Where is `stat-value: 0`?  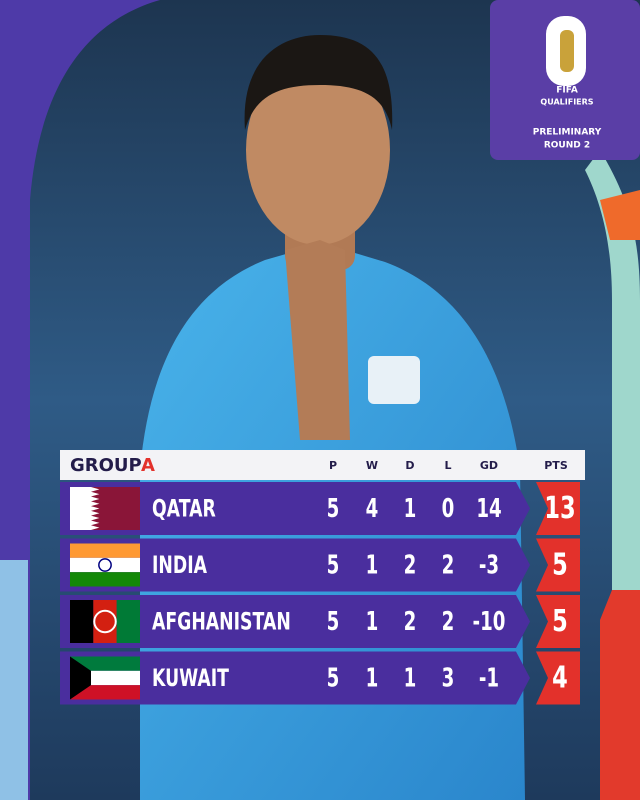 stat-value: 0 is located at coordinates (448, 509).